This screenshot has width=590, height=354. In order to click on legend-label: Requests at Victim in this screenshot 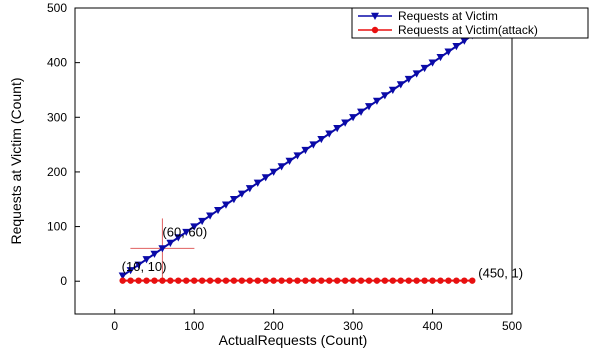, I will do `click(448, 16)`.